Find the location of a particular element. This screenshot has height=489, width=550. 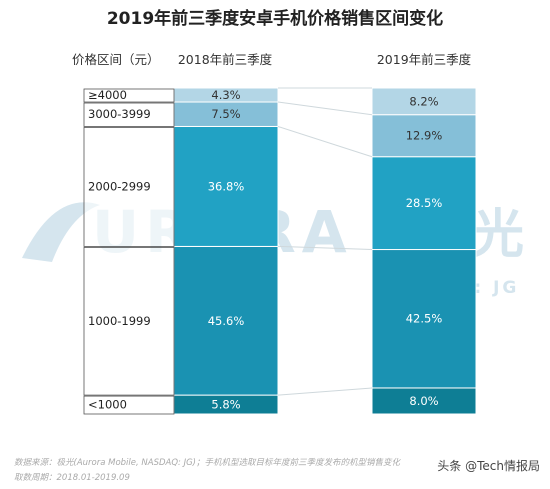

label-2019-1000-1999: 42.5% is located at coordinates (424, 319).